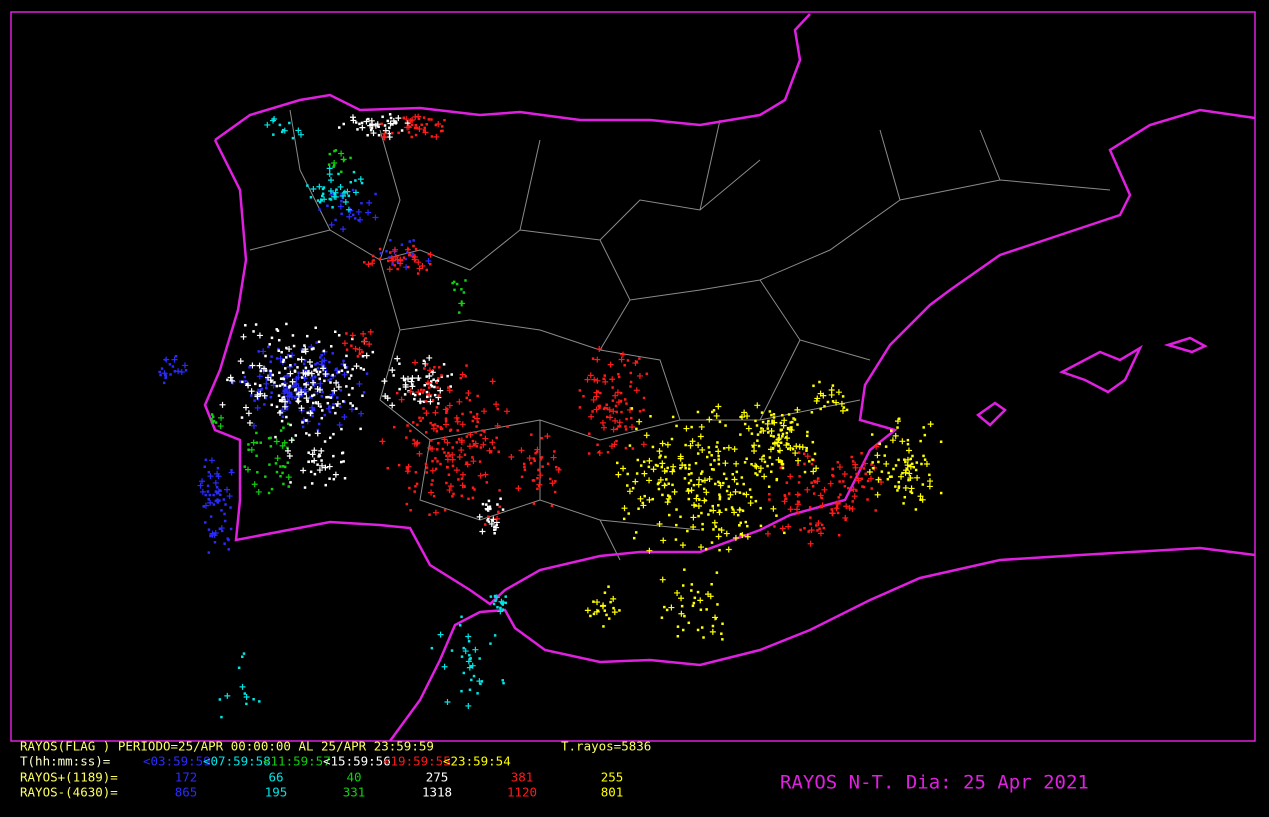 The image size is (1269, 817). I want to click on negative-count: 195, so click(276, 792).